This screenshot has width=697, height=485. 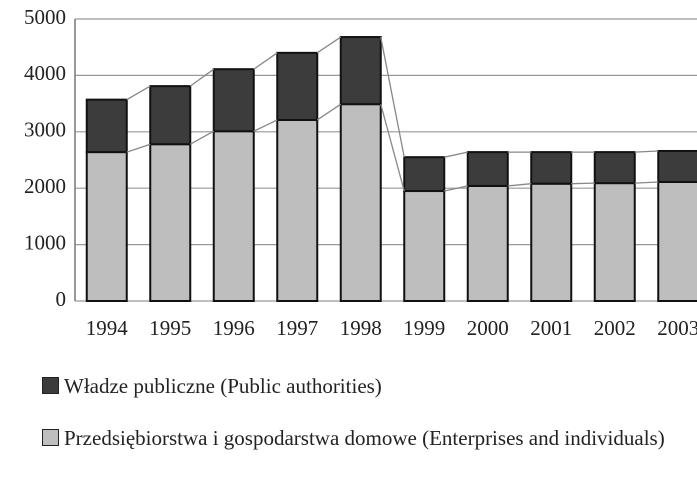 What do you see at coordinates (234, 328) in the screenshot?
I see `x-tick-label: 1996` at bounding box center [234, 328].